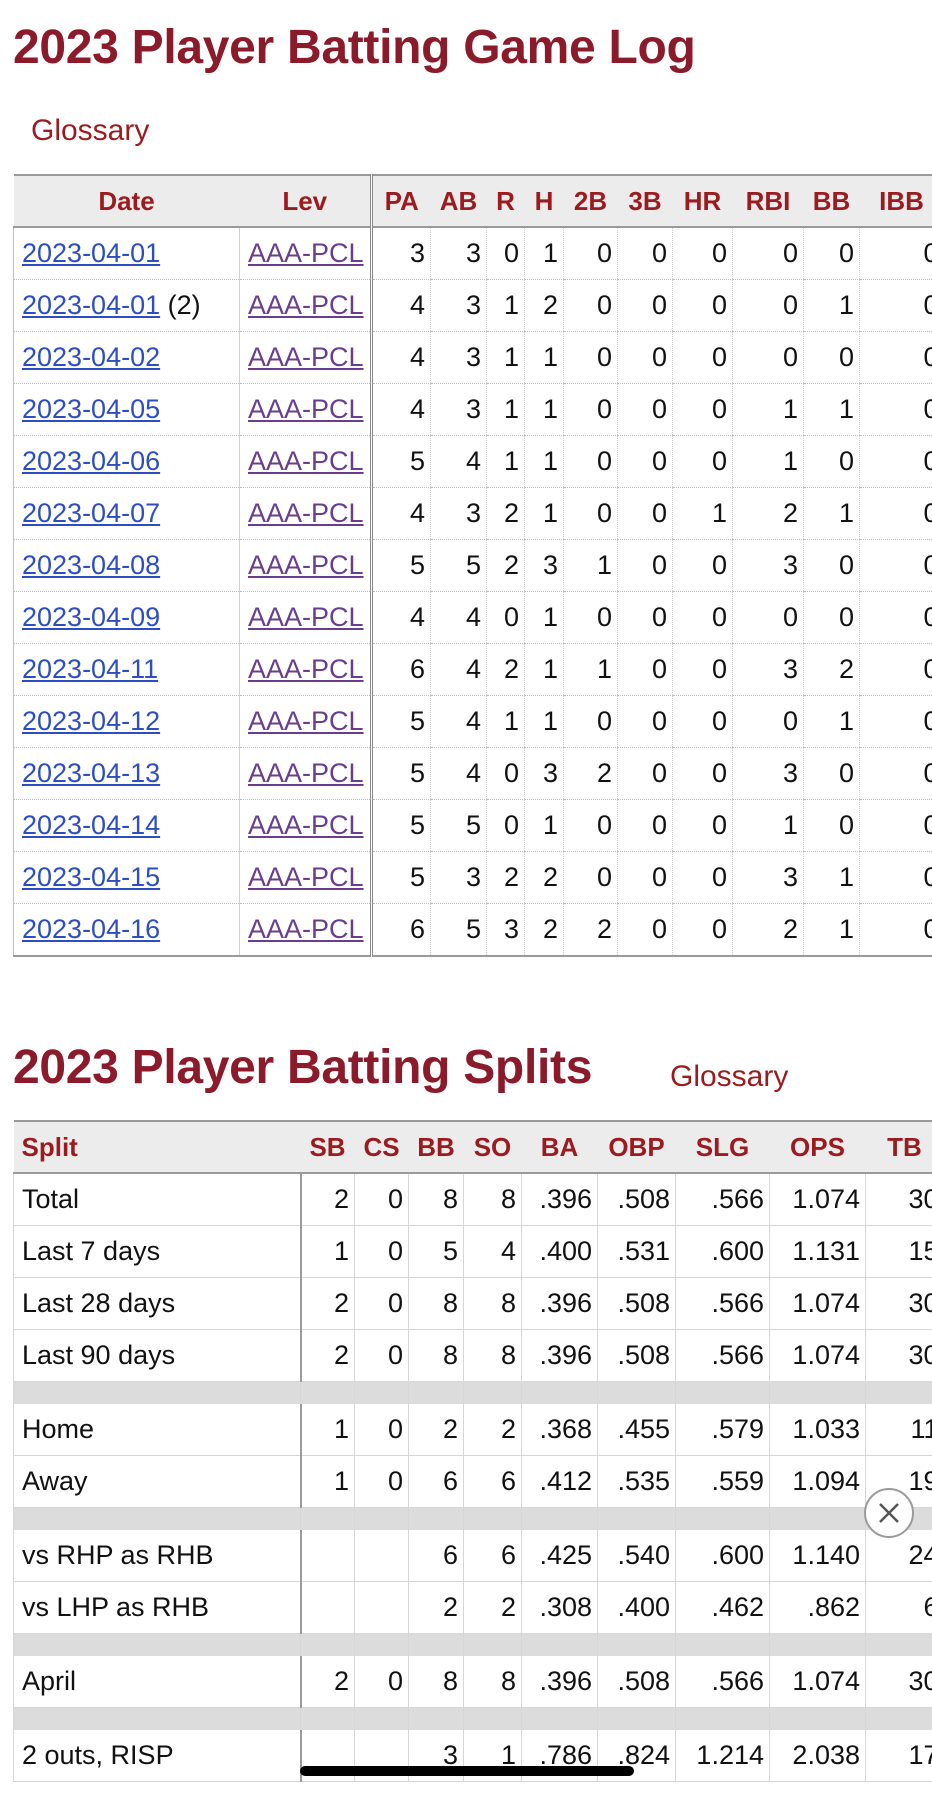 This screenshot has width=932, height=1800. I want to click on splits-col-ba: BA, so click(559, 1147).